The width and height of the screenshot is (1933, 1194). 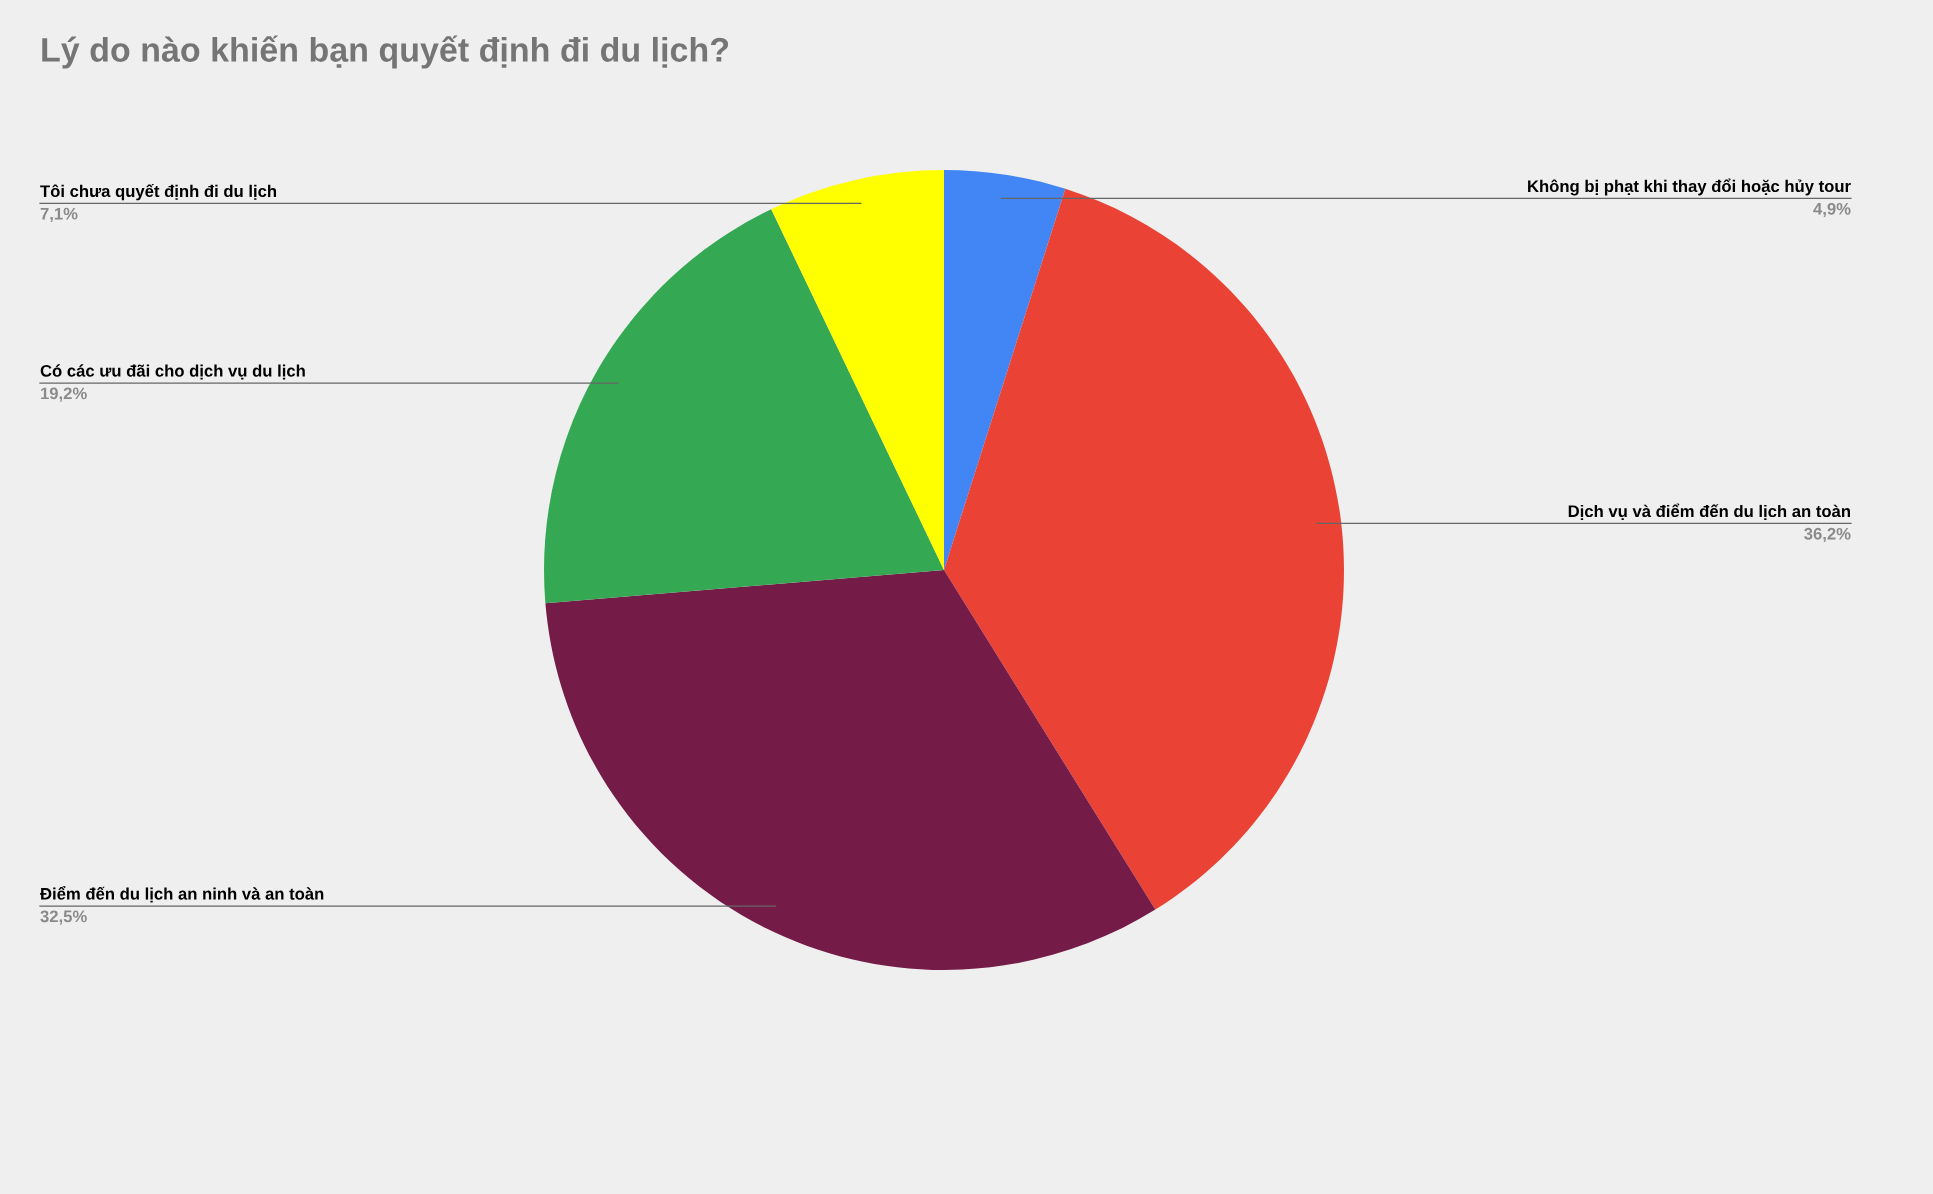 What do you see at coordinates (63, 917) in the screenshot?
I see `data-label: 32,5%` at bounding box center [63, 917].